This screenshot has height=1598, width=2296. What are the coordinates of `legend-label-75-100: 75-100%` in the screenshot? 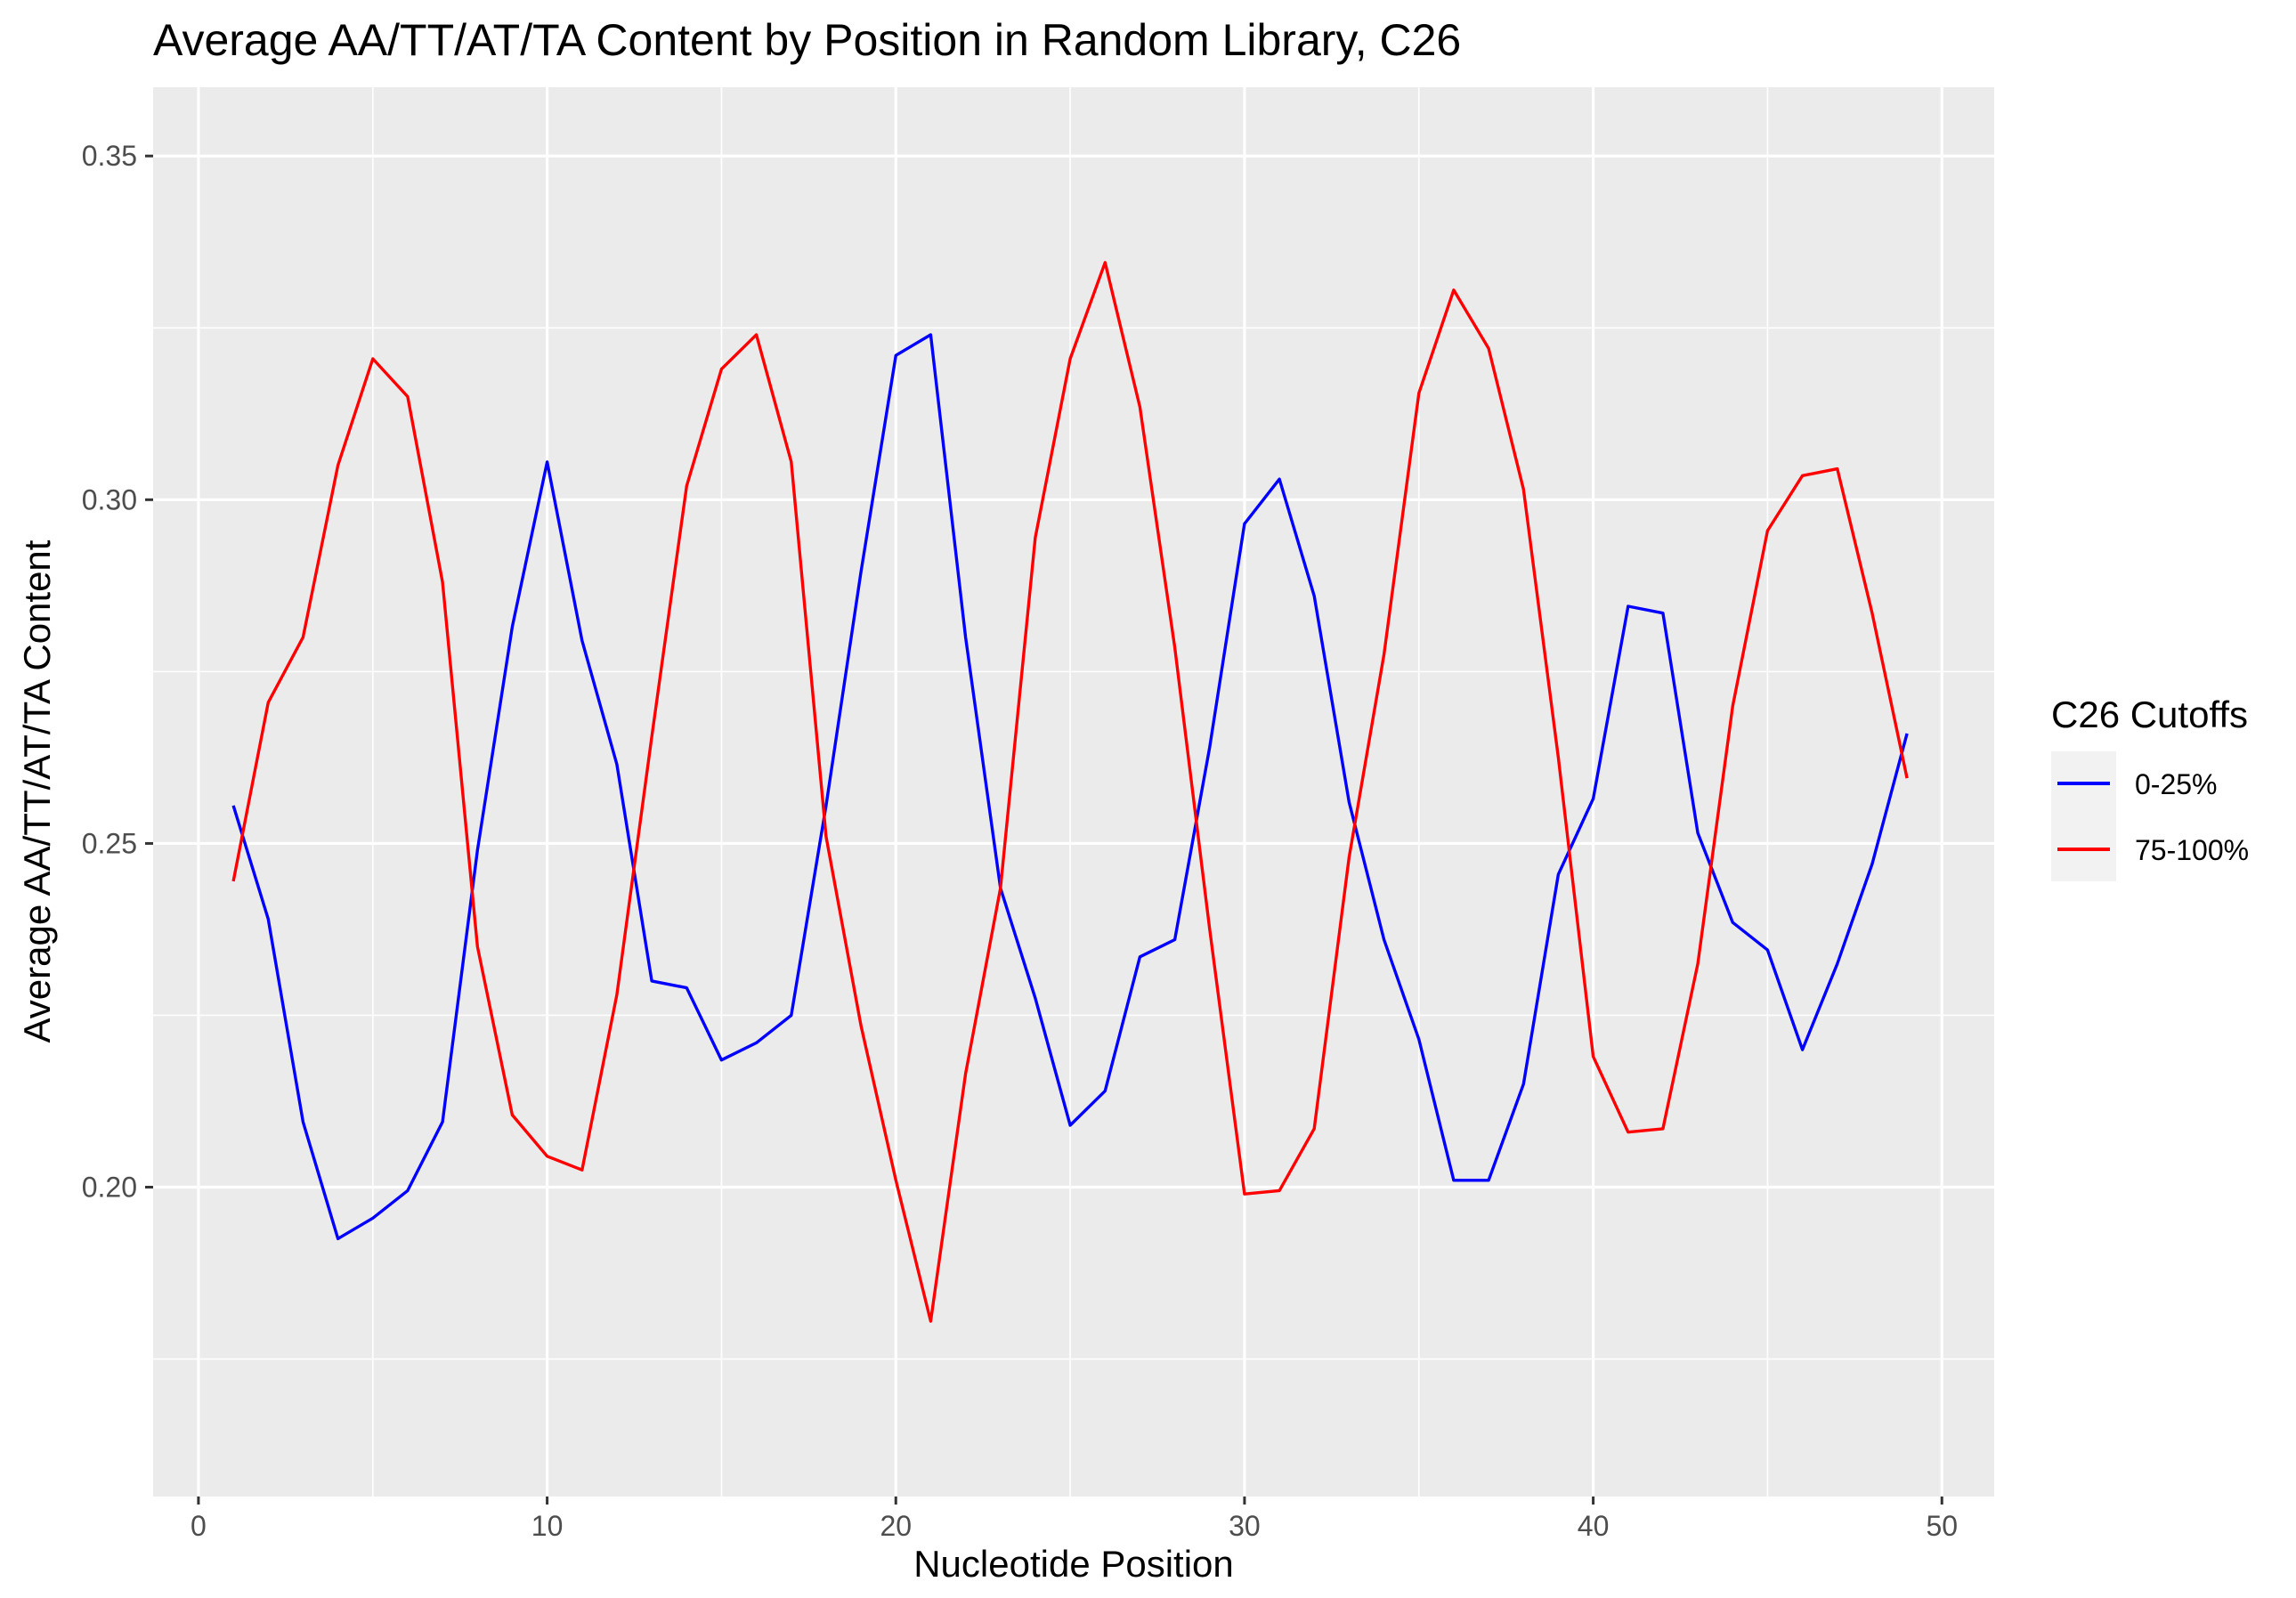 It's located at (2192, 850).